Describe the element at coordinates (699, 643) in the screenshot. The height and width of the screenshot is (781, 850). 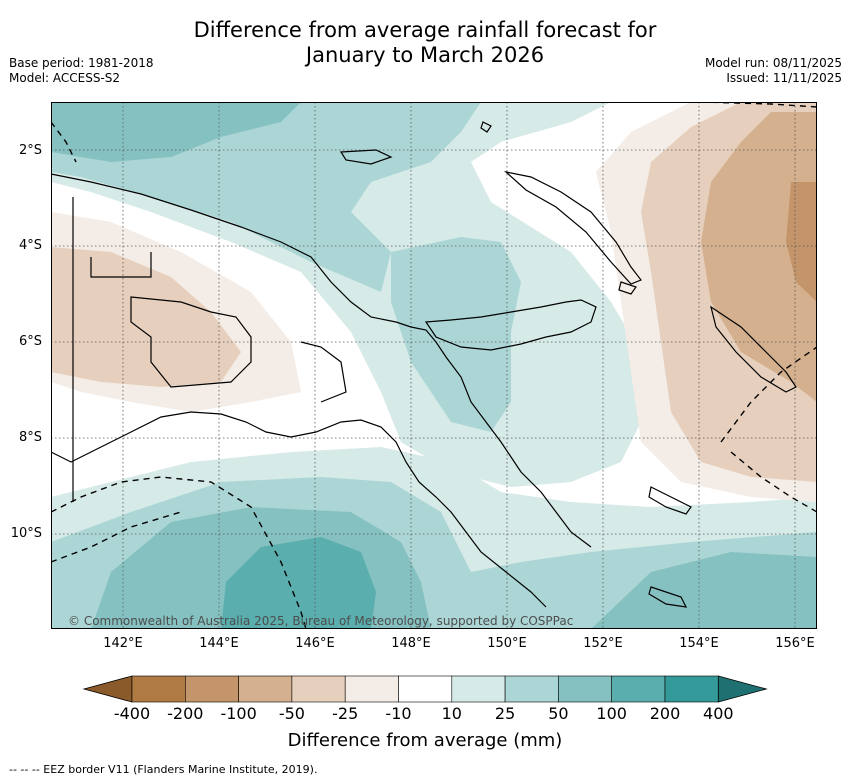
I see `lon-label-154e: 154°E` at that location.